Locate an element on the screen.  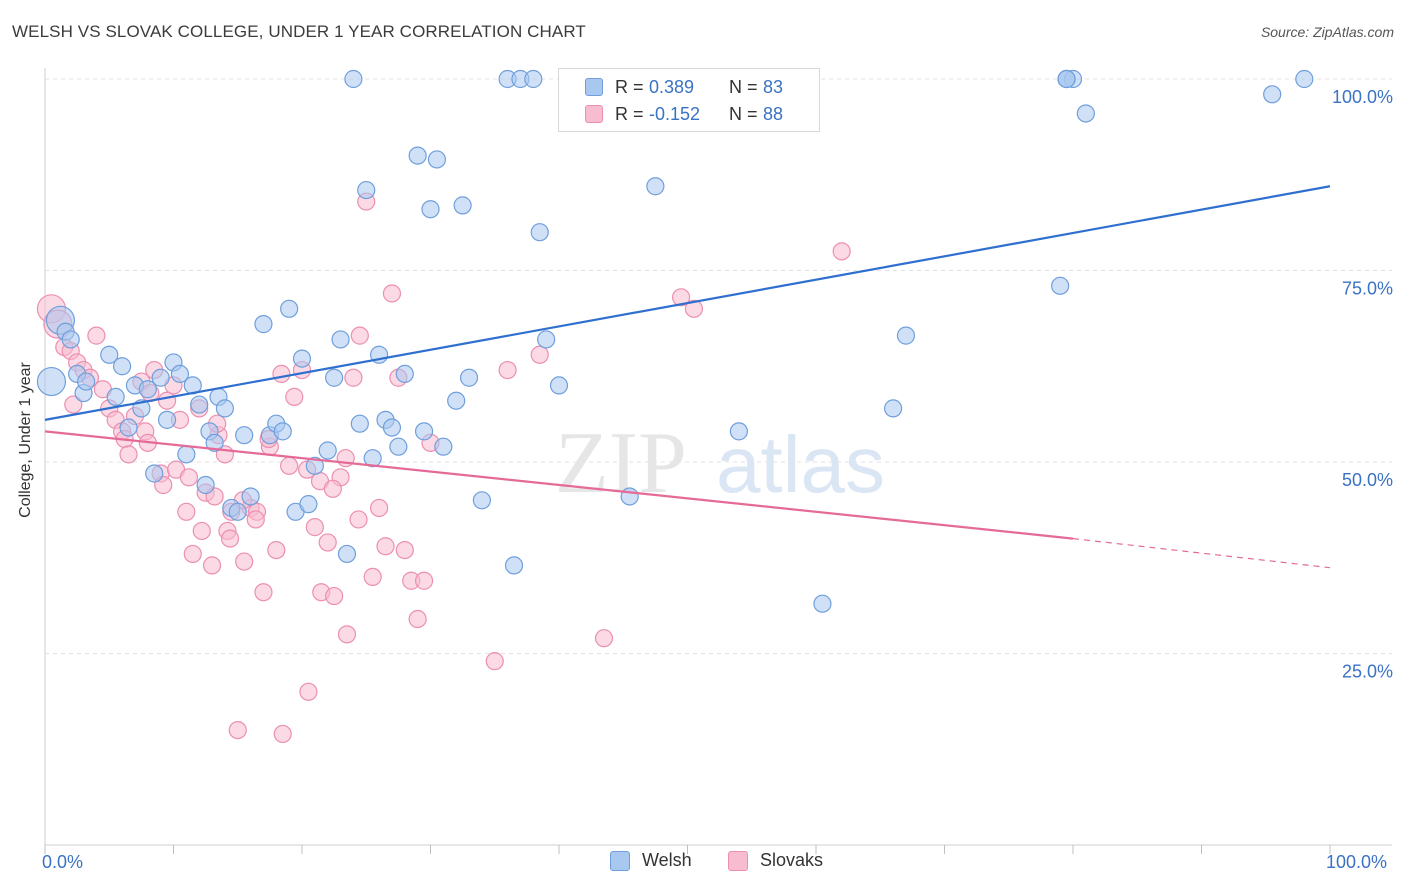
slovak-trend-extension is located at coordinates (1201, 553).